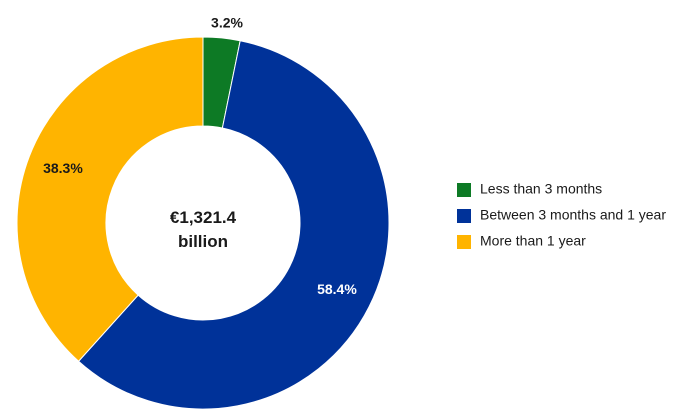  Describe the element at coordinates (203, 217) in the screenshot. I see `center-total-value: €1,321.4` at that location.